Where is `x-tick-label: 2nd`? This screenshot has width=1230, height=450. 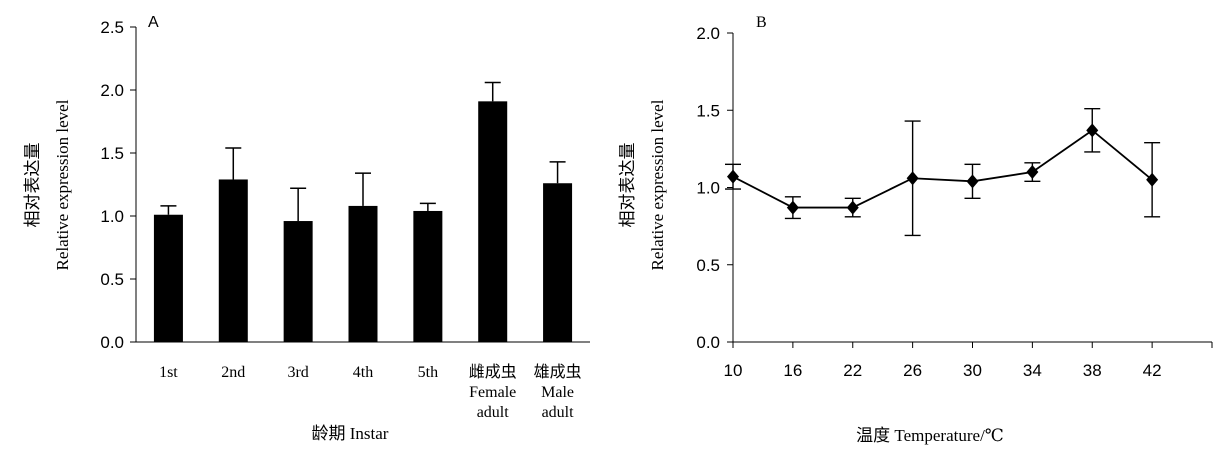 x-tick-label: 2nd is located at coordinates (233, 372).